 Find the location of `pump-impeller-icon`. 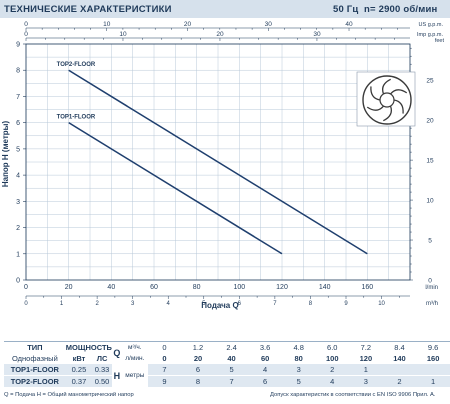

pump-impeller-icon is located at coordinates (386, 99).